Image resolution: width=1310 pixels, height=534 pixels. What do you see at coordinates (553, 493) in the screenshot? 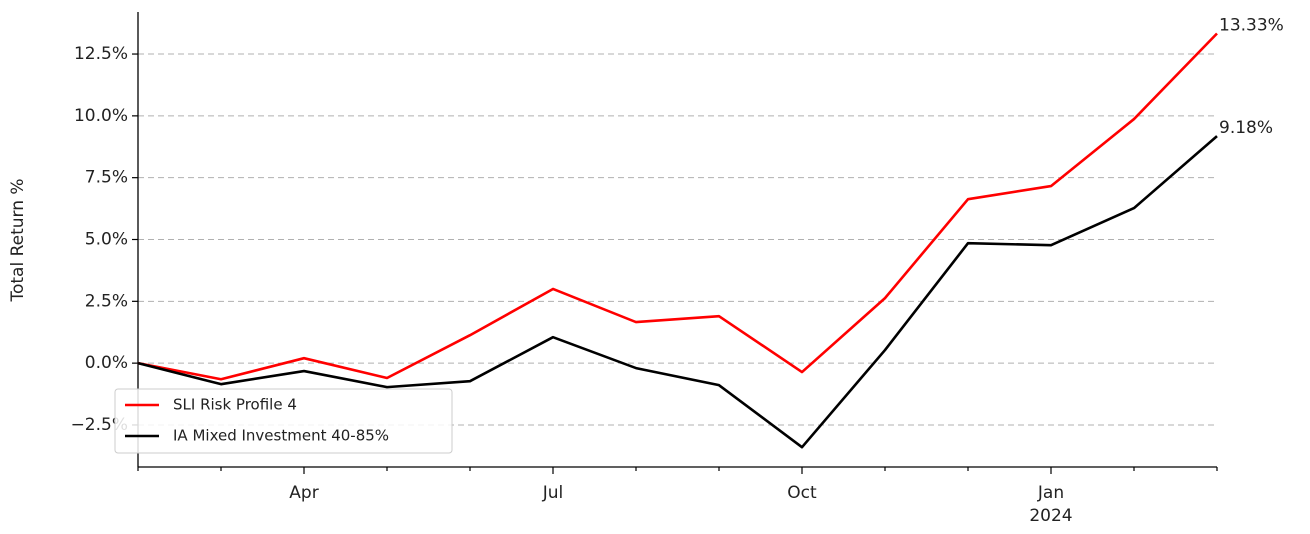
I see `x-tick-label: Jul` at bounding box center [553, 493].